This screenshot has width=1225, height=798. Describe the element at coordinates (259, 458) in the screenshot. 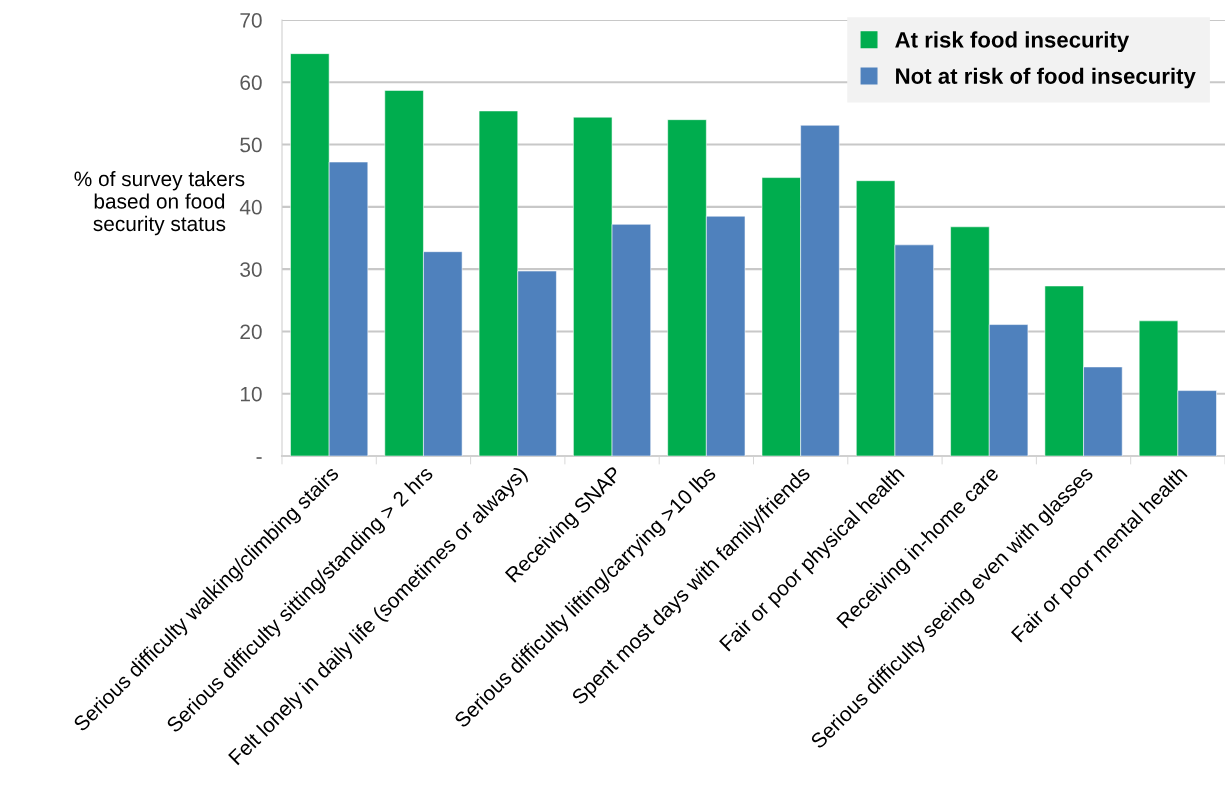

I see `y-tick-label: -` at that location.